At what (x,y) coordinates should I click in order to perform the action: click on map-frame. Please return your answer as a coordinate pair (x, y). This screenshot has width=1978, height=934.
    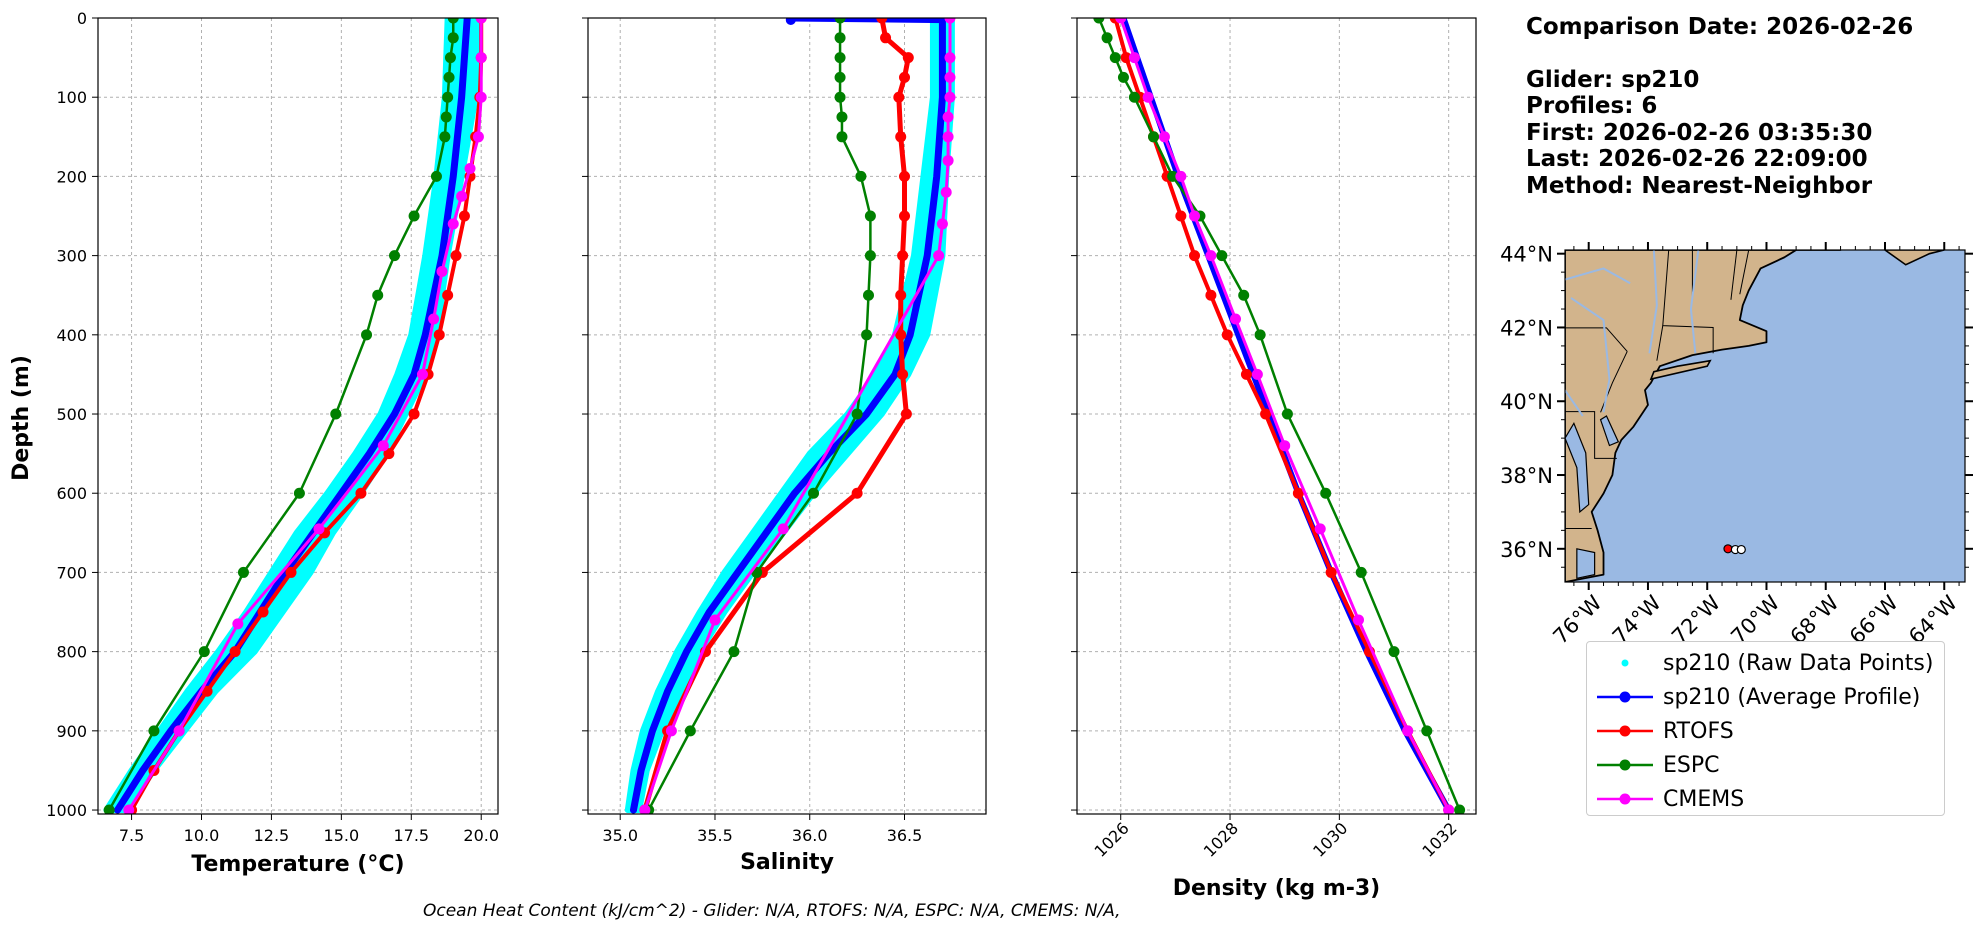
    Looking at the image, I should click on (1765, 416).